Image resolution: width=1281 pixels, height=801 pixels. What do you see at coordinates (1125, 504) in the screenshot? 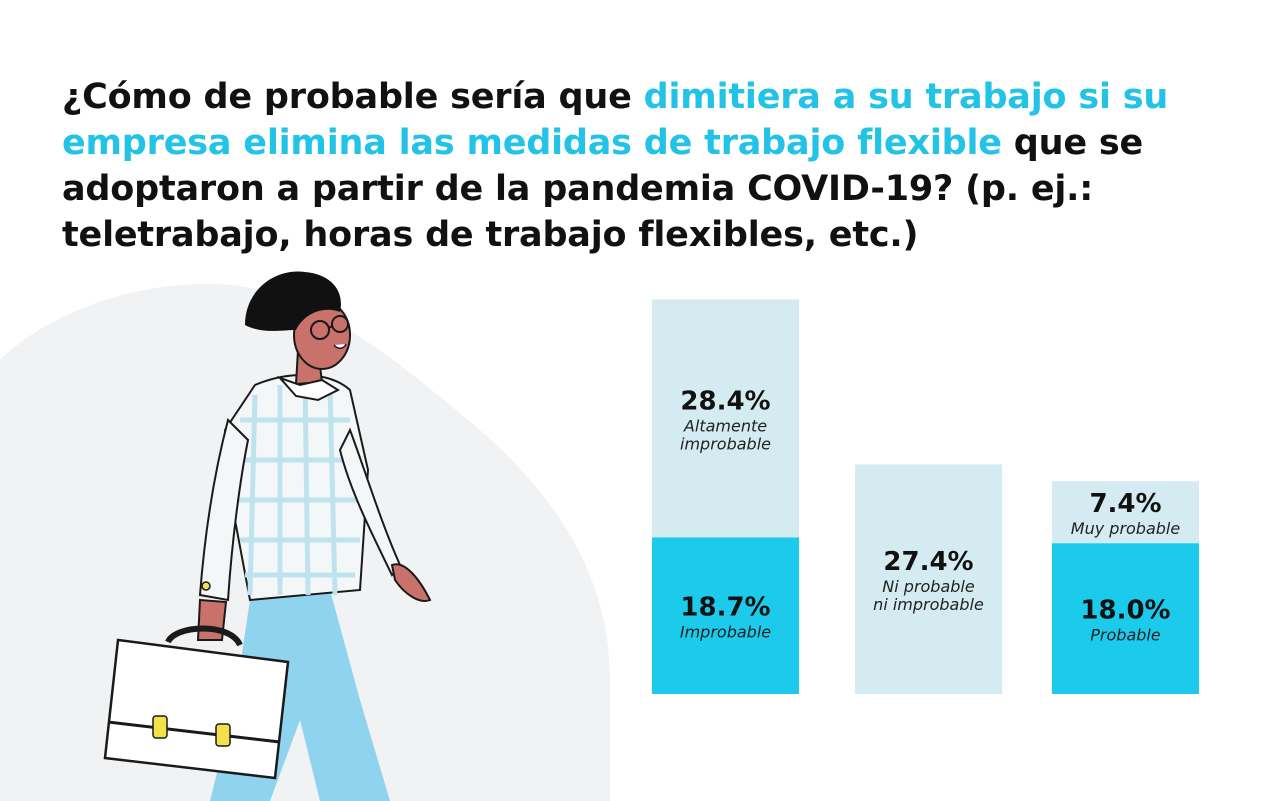
I see `value-label: 7.4%` at bounding box center [1125, 504].